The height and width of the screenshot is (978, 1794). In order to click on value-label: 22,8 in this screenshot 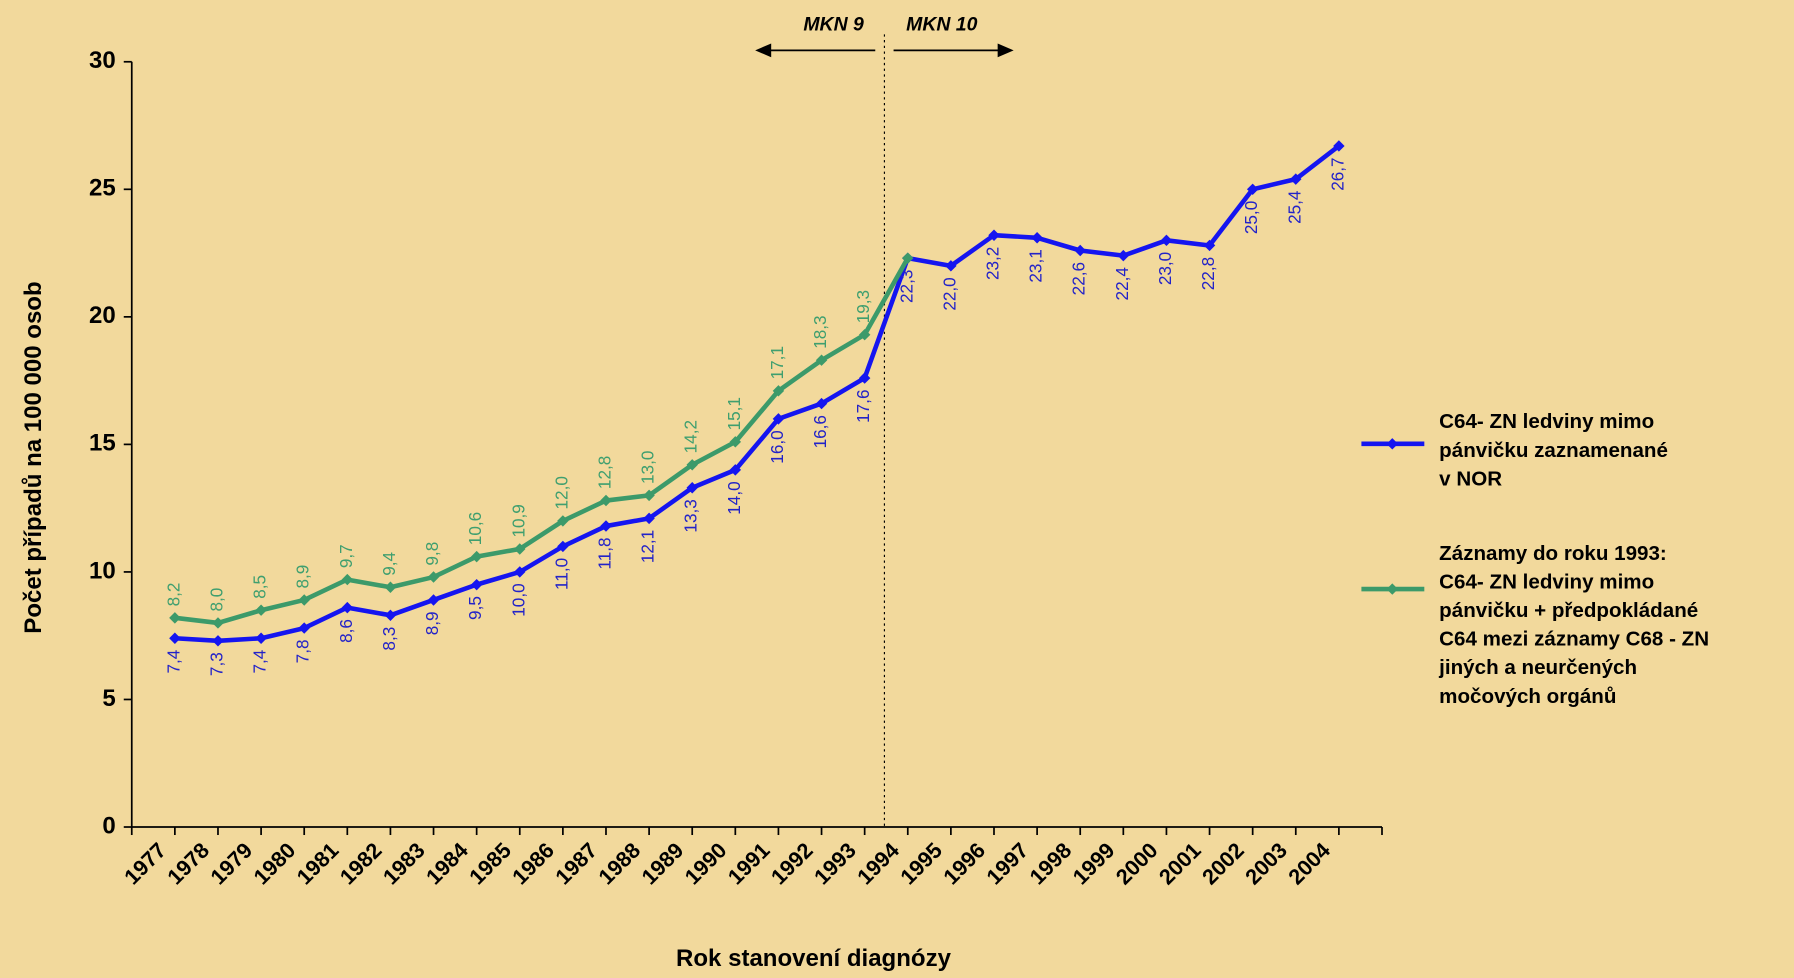, I will do `click(1208, 273)`.